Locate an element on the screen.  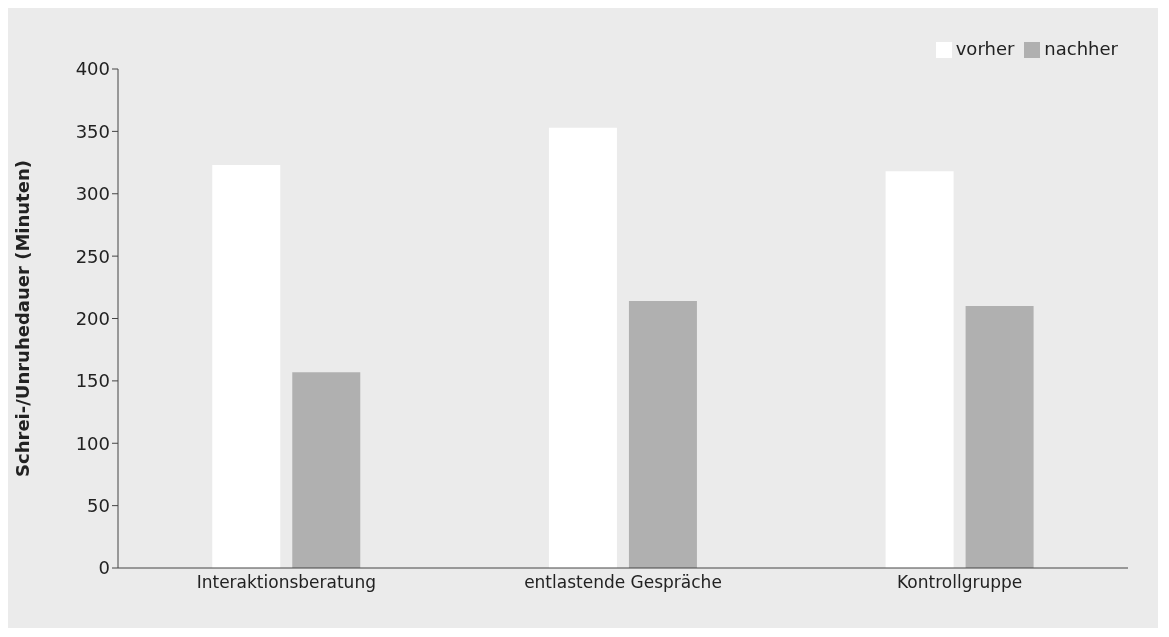
y-tick-label: 300 is located at coordinates (92, 194).